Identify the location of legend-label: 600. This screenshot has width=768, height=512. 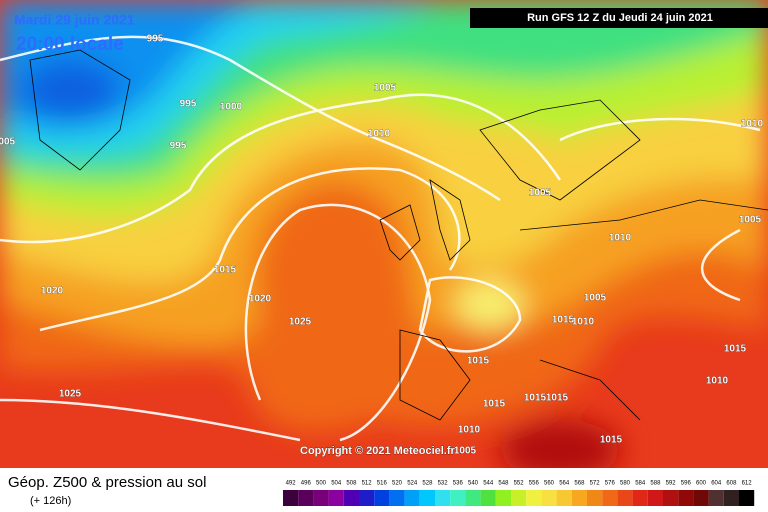
(701, 484).